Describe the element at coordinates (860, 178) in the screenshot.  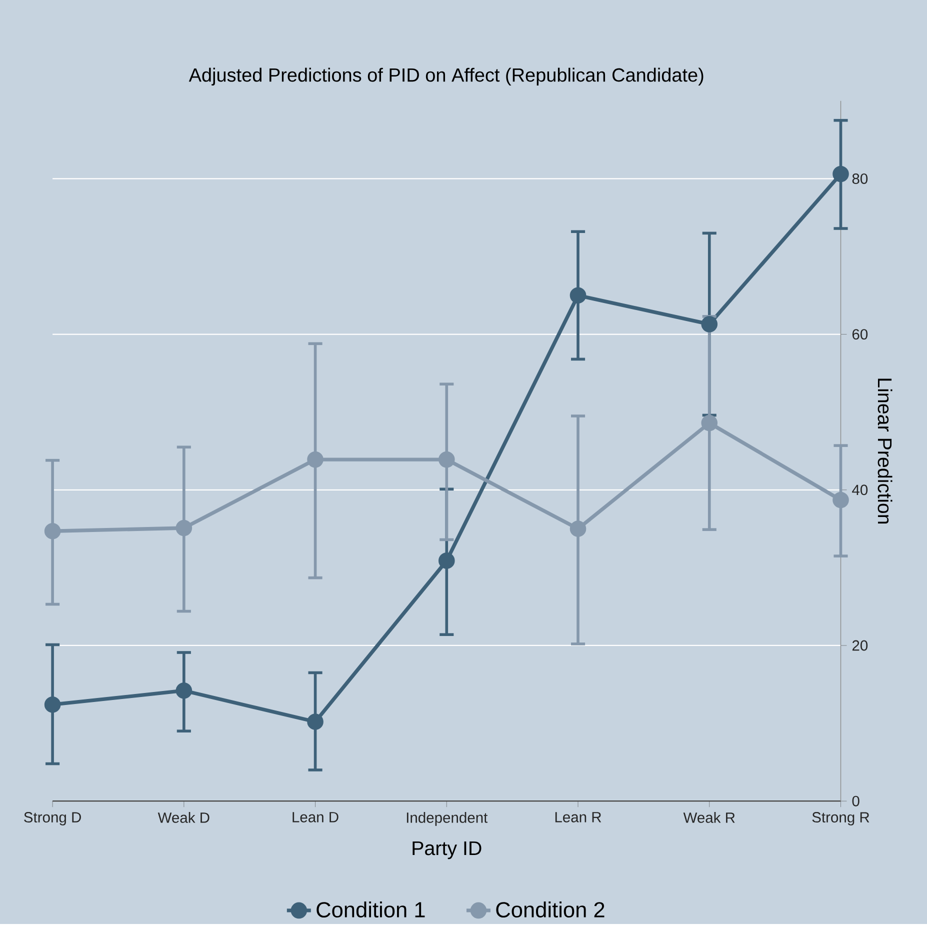
I see `y-tick-label: 80` at that location.